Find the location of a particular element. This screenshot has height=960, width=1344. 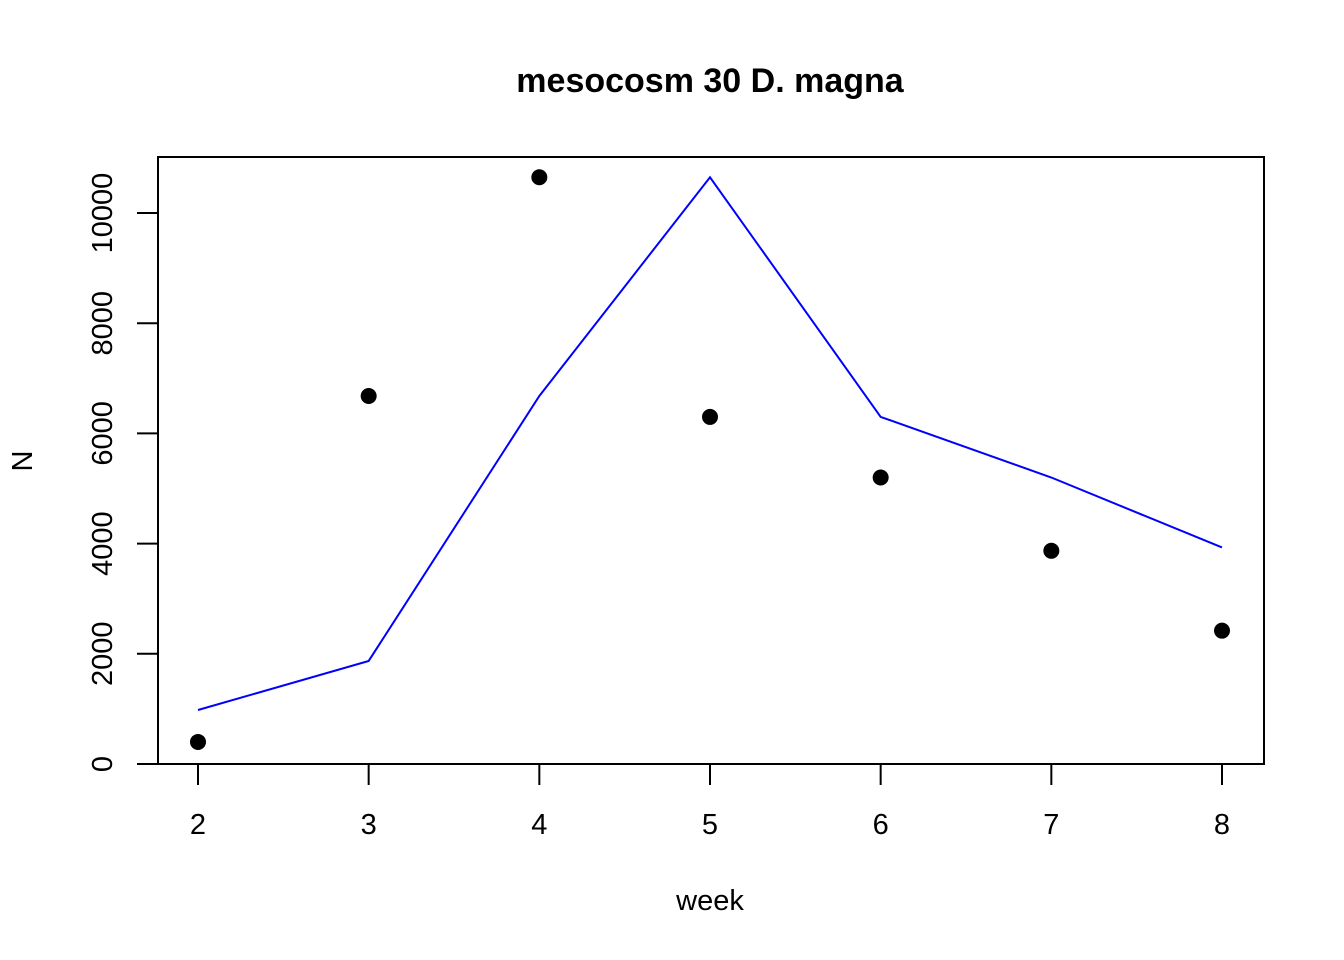

y-tick-label: 6000 is located at coordinates (103, 433).